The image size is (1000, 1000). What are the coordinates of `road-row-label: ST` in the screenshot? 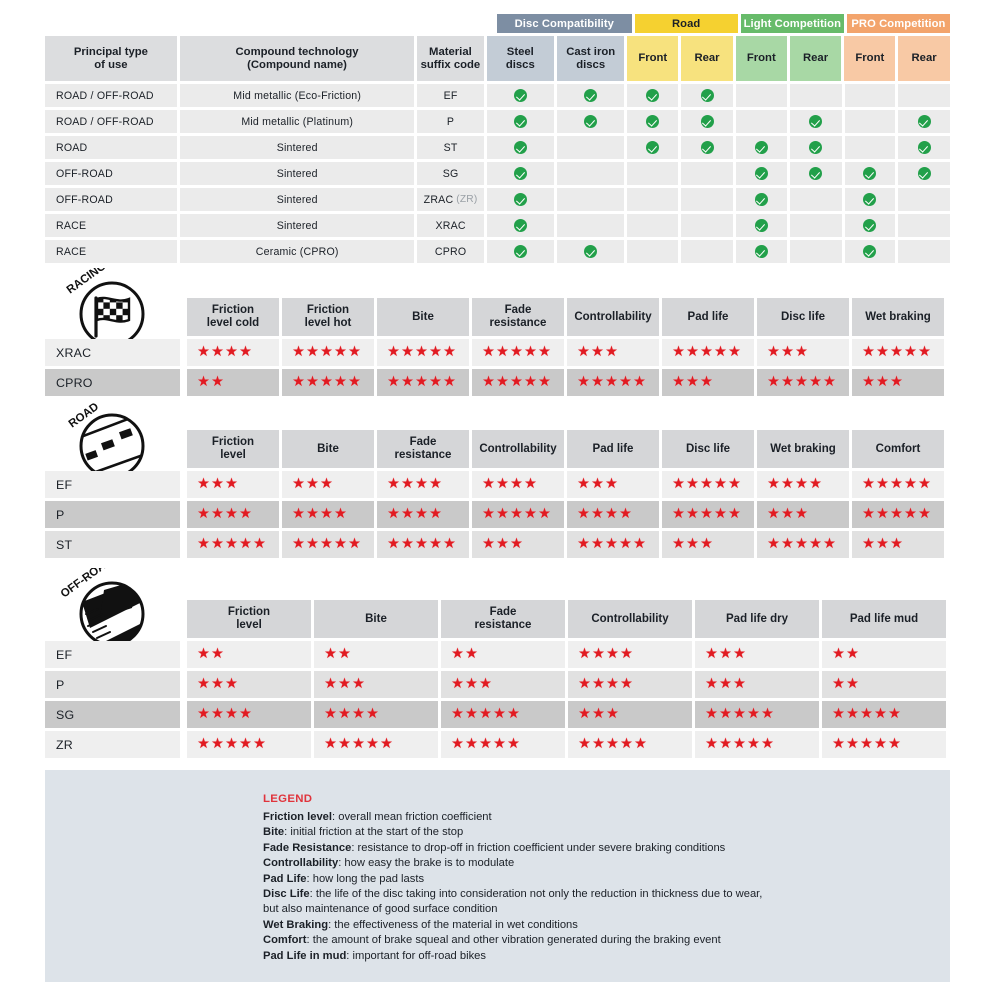 It's located at (112, 544).